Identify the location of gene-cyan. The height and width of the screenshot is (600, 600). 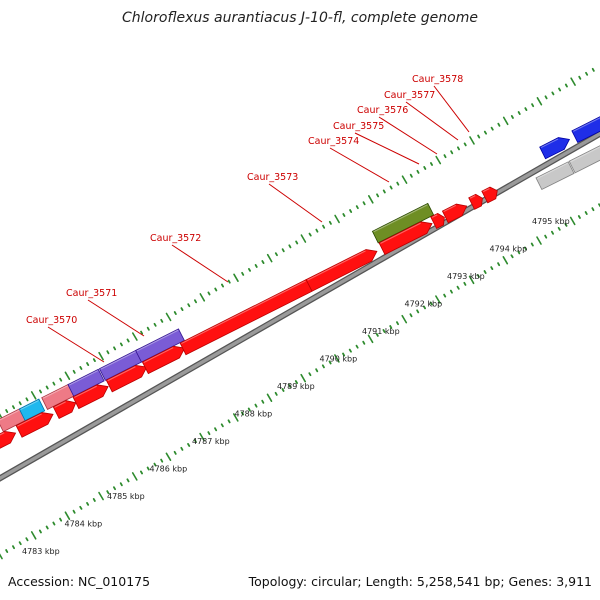
(32, 410).